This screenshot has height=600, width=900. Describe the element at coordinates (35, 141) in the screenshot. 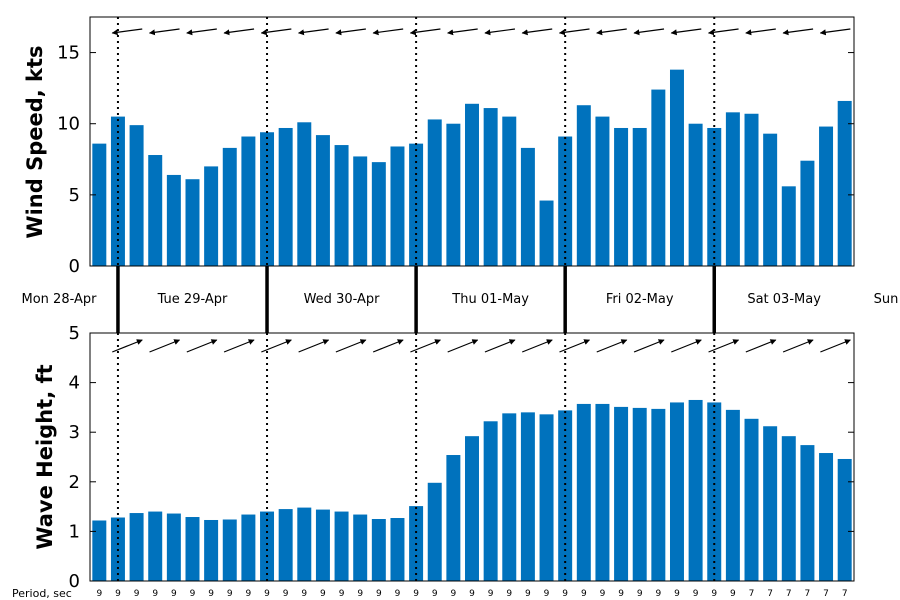

I see `wind-y-axis-title: Wind Speed, kts` at that location.